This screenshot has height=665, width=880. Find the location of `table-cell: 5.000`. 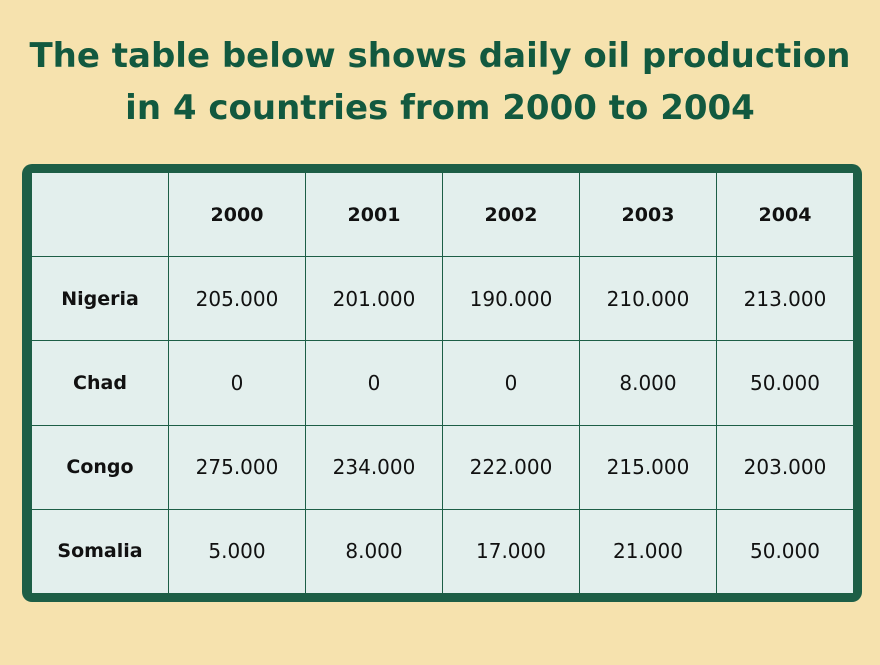

table-cell: 5.000 is located at coordinates (237, 551).